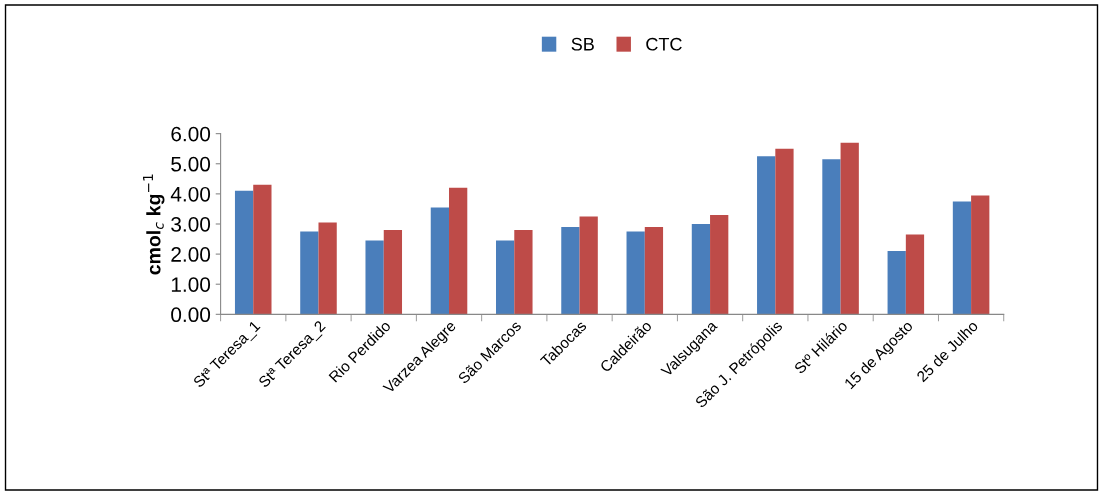  Describe the element at coordinates (191, 164) in the screenshot. I see `y-tick-label: 5.00` at that location.